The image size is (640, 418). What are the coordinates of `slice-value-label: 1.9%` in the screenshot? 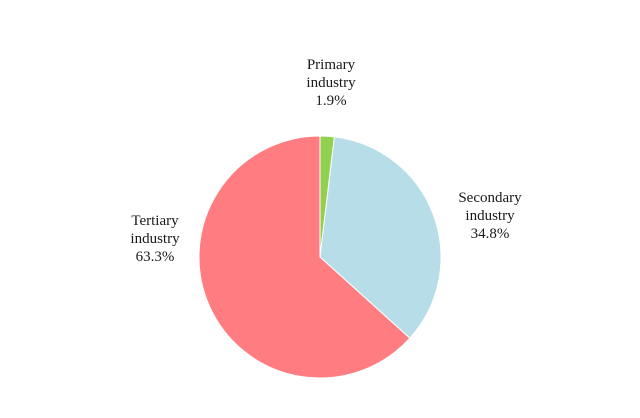 It's located at (330, 101).